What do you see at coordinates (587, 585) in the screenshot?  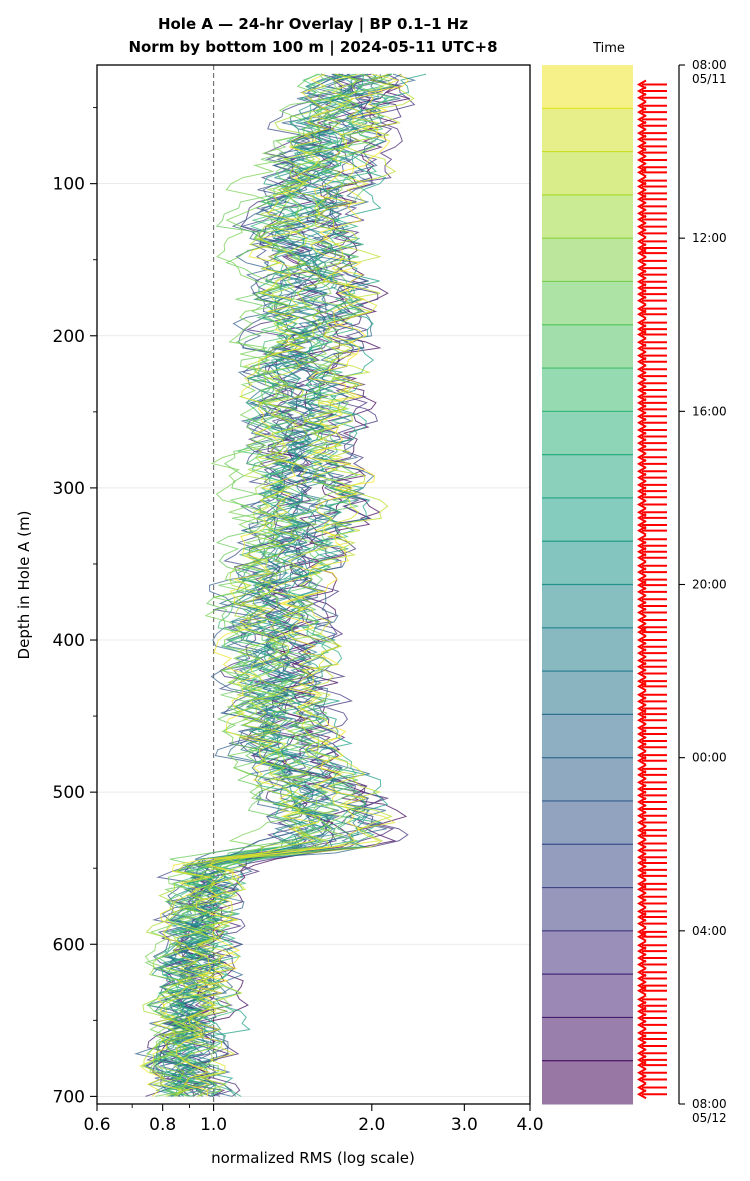 I see `colorbar-bands` at bounding box center [587, 585].